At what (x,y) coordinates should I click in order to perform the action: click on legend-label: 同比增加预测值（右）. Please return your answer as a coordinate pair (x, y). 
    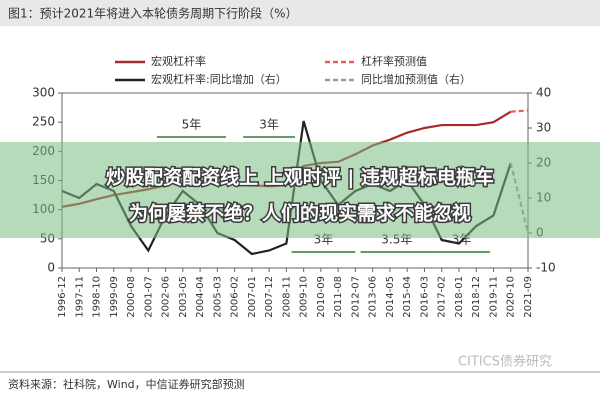
    Looking at the image, I should click on (416, 79).